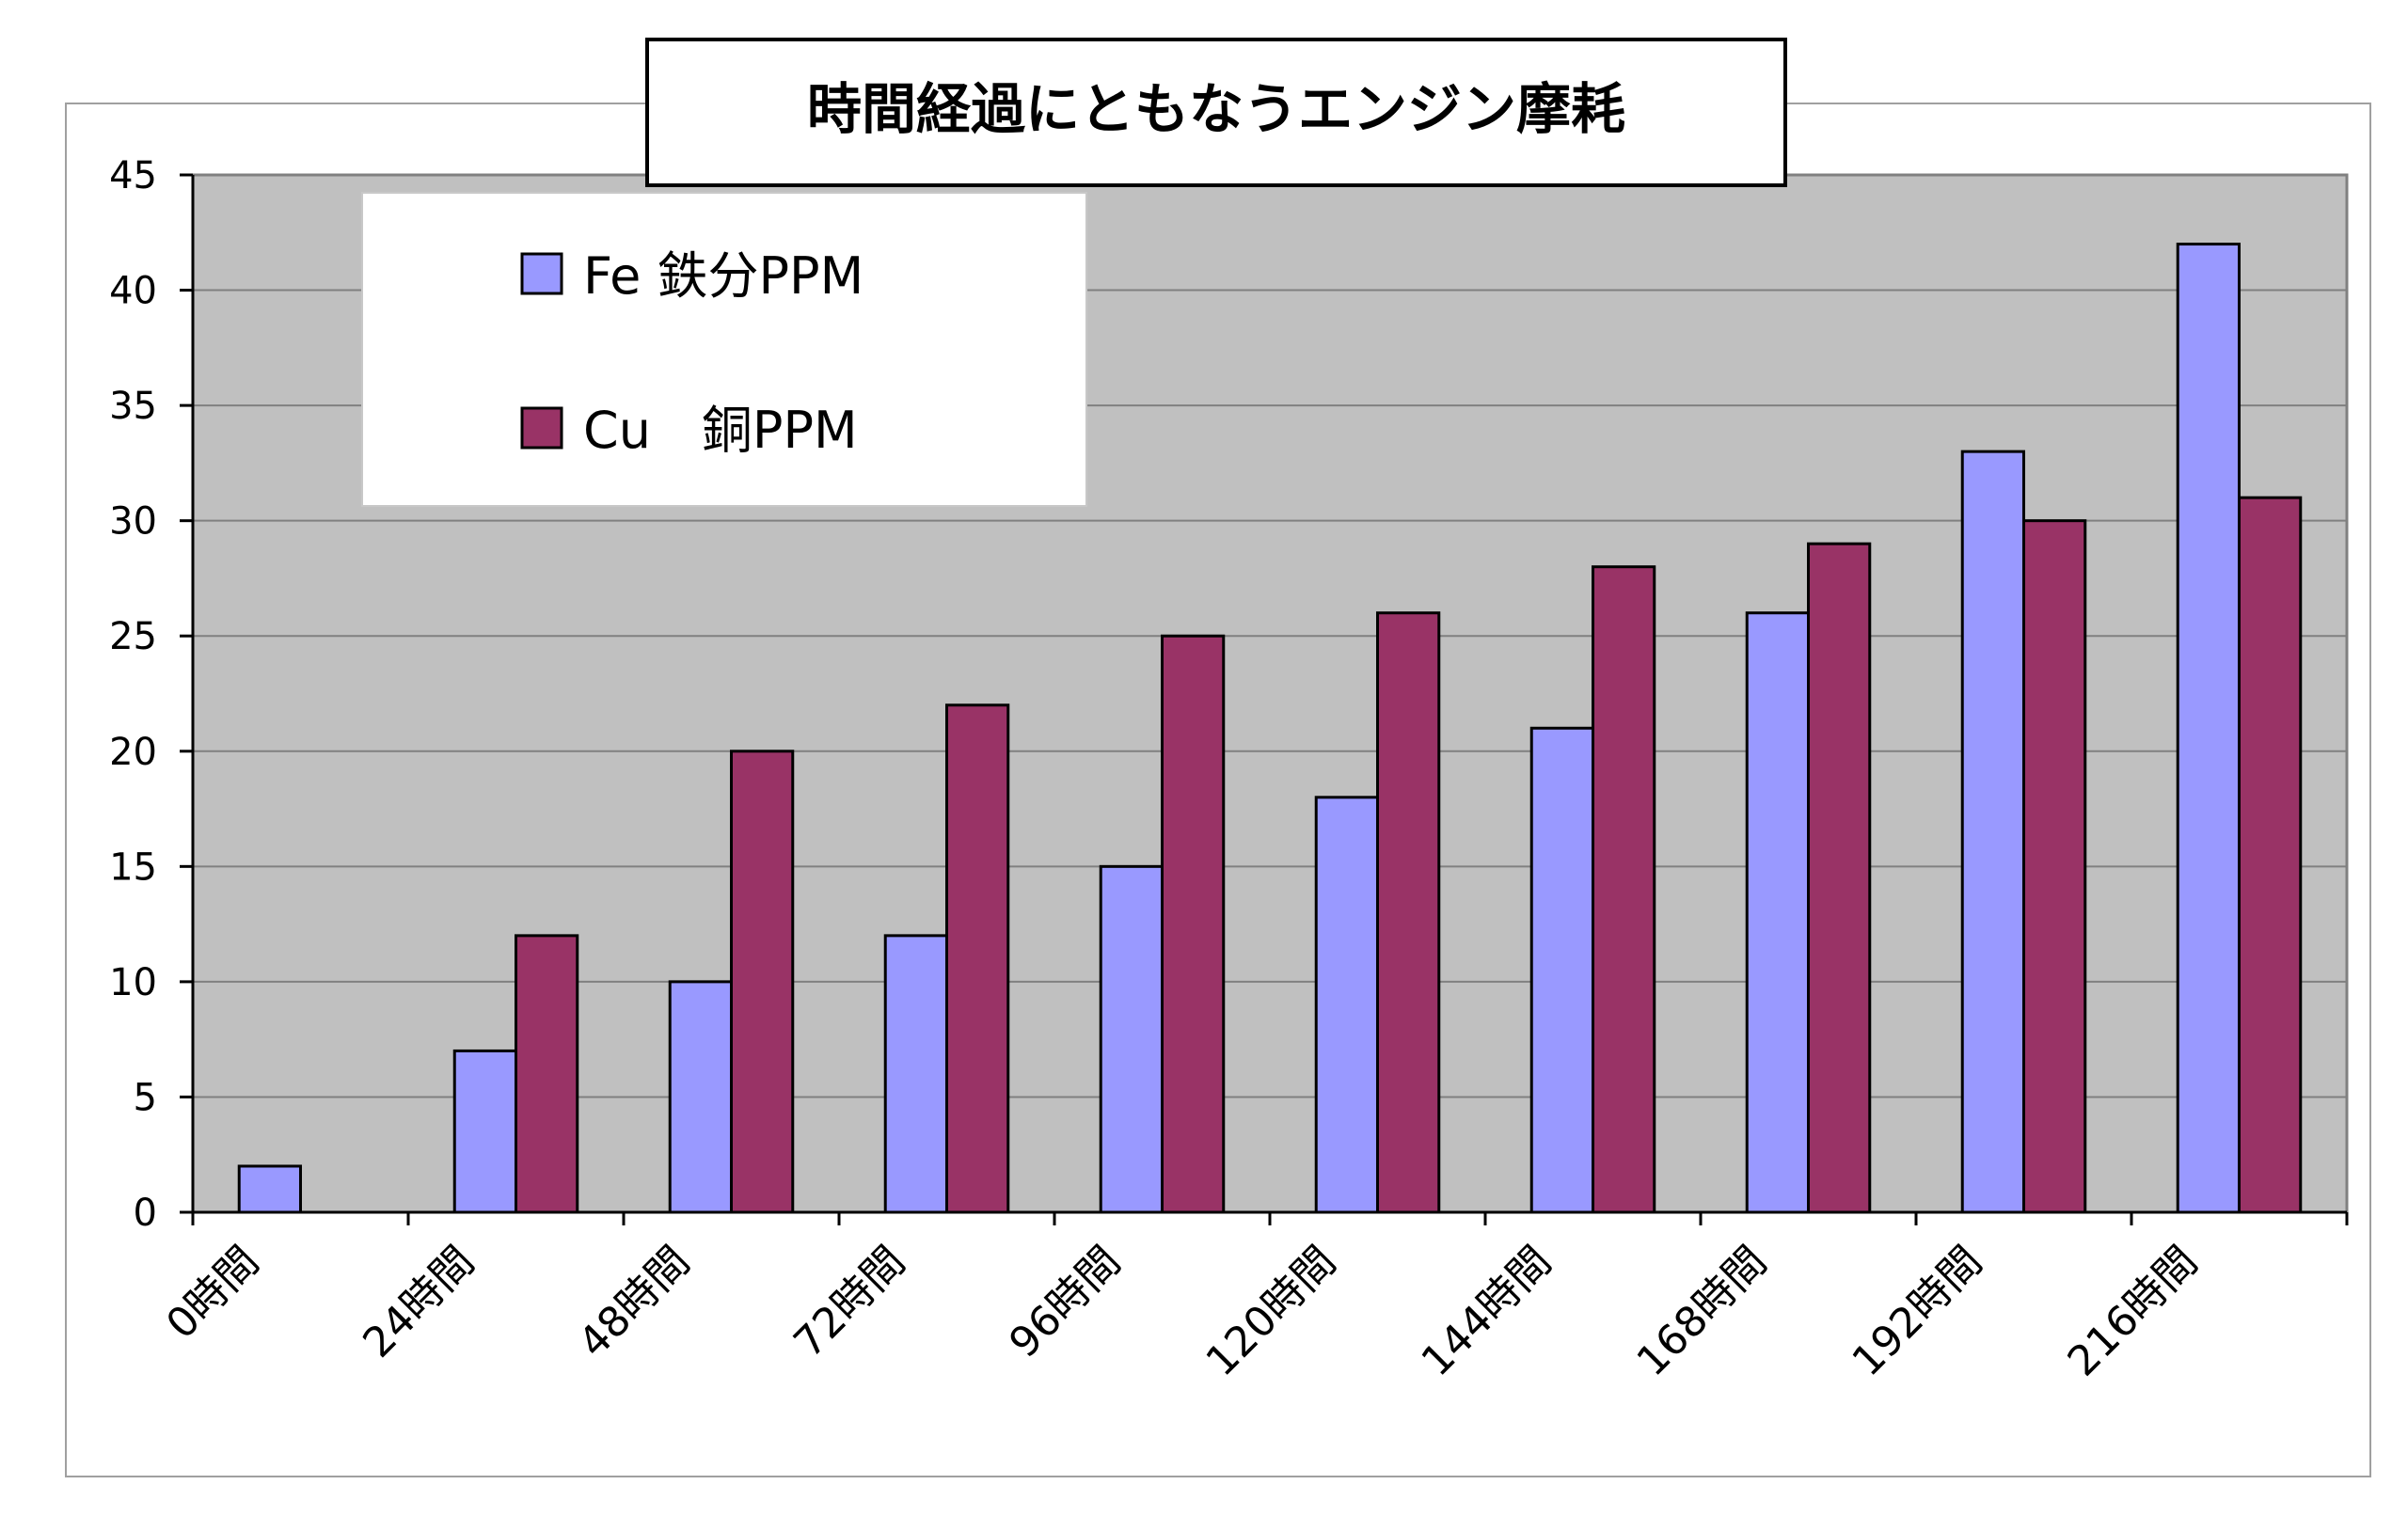 Image resolution: width=2408 pixels, height=1532 pixels. I want to click on legend: Fe 鉄分PPM Cu 銅PPM, so click(724, 349).